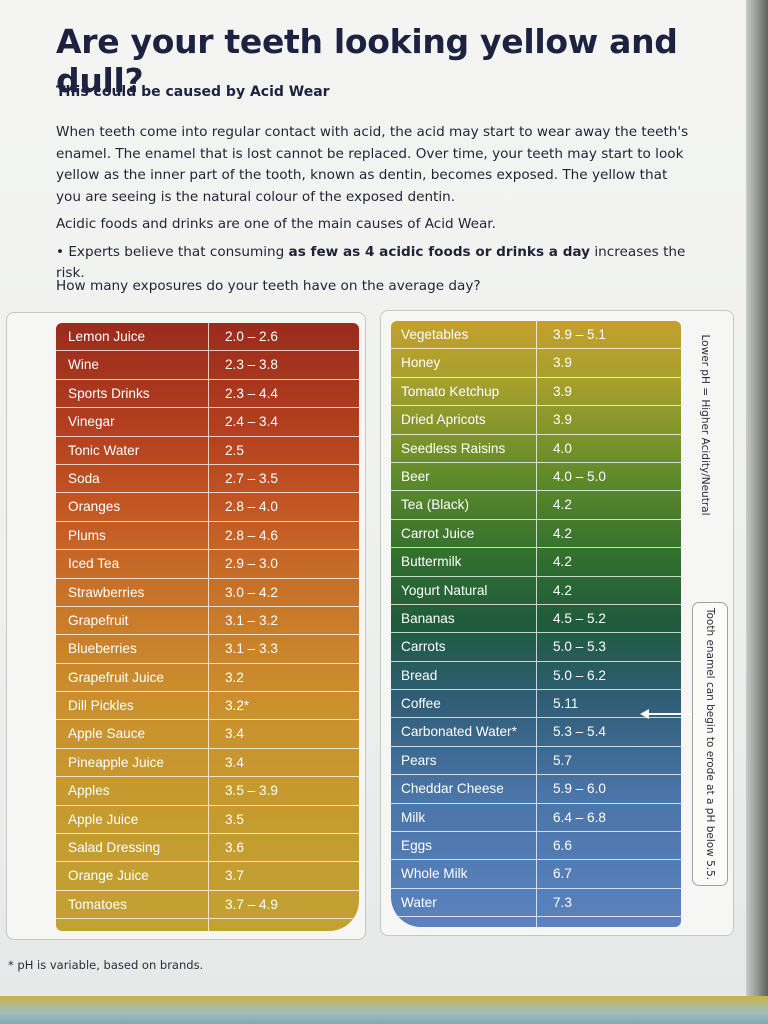 This screenshot has width=768, height=1024. What do you see at coordinates (579, 647) in the screenshot?
I see `ph-value: 5.0 – 5.3` at bounding box center [579, 647].